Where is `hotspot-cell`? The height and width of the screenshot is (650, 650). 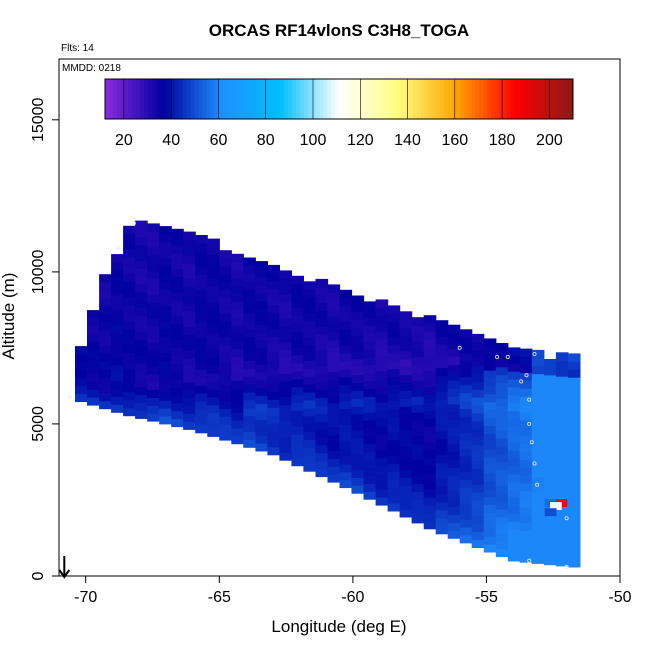 hotspot-cell is located at coordinates (556, 506).